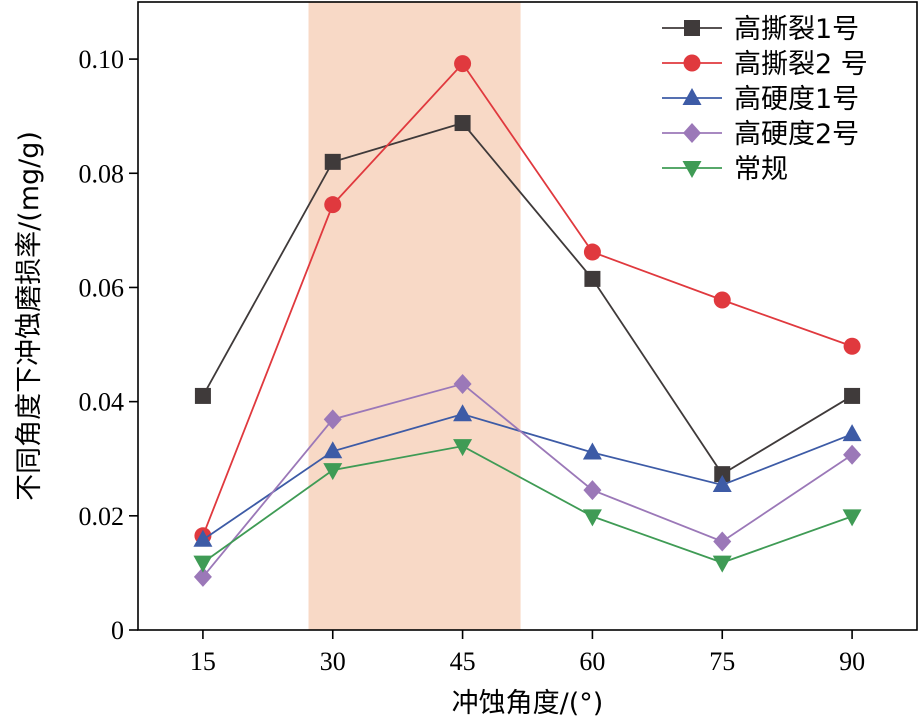  Describe the element at coordinates (29, 316) in the screenshot. I see `y-axis-title: 不同角度下冲蚀磨损率/(mg/g)` at that location.